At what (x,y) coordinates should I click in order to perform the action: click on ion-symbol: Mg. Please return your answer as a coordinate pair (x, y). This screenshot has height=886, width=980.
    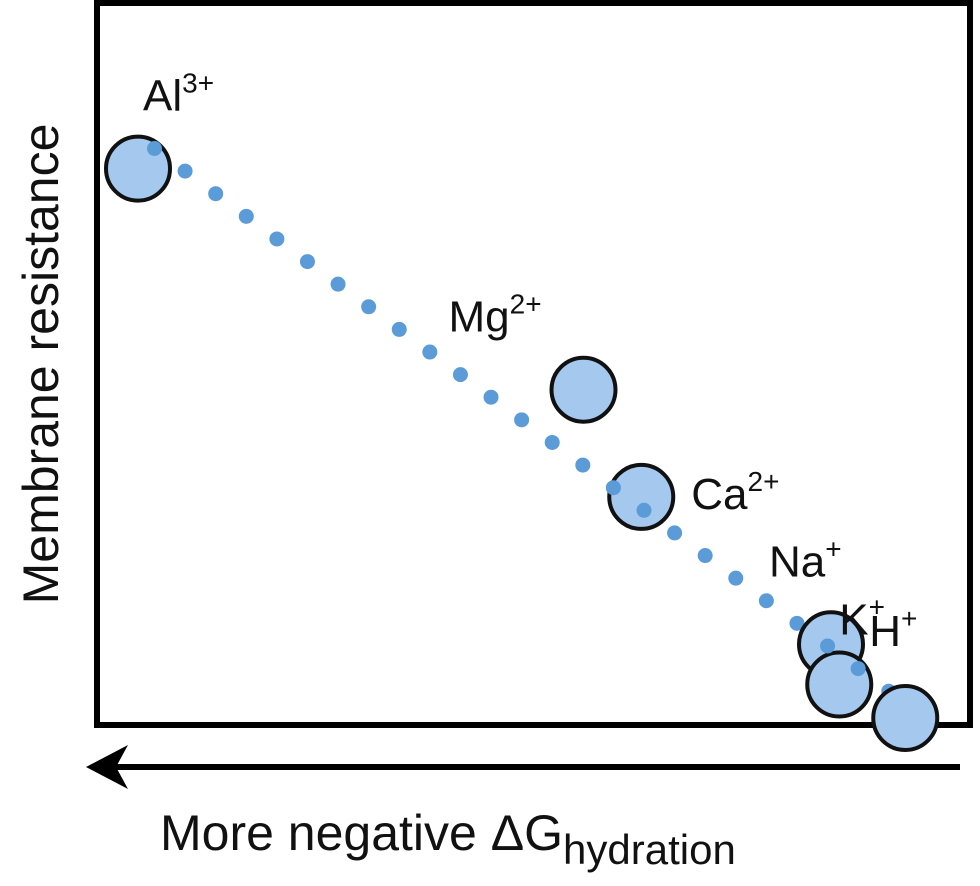
    Looking at the image, I should click on (479, 317).